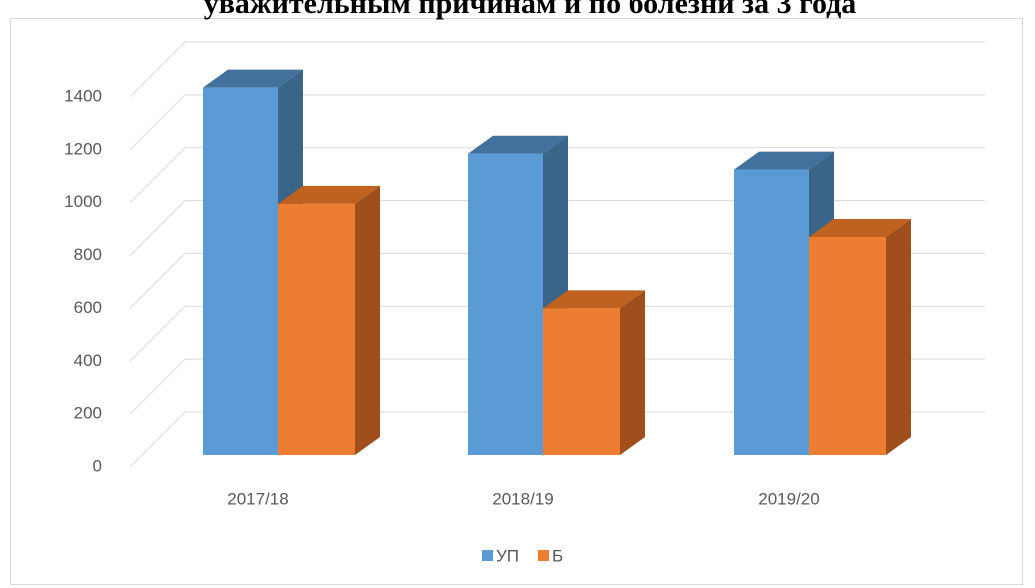  What do you see at coordinates (83, 201) in the screenshot?
I see `y-tick-label: 1000` at bounding box center [83, 201].